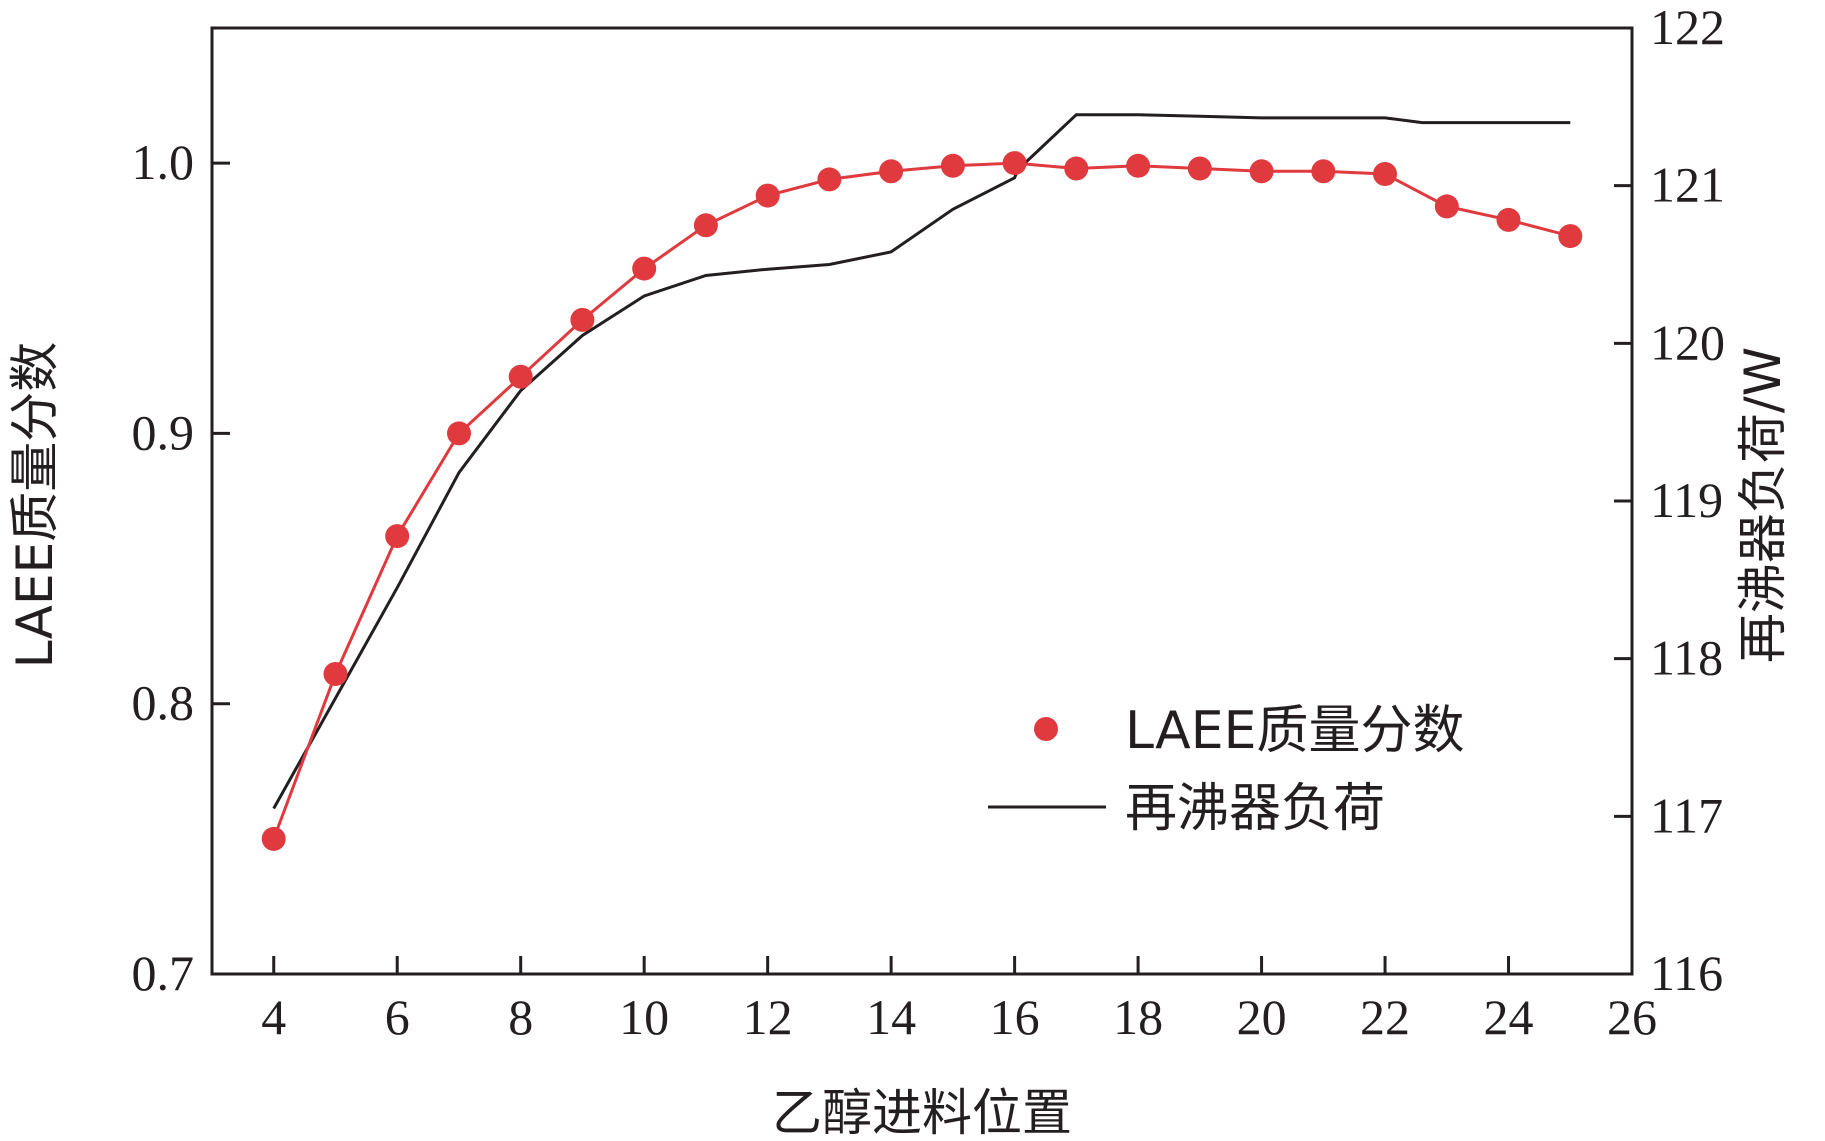  I want to click on left-y-axis-ticks: 0.7 0.8 0.9 1.0, so click(181, 567).